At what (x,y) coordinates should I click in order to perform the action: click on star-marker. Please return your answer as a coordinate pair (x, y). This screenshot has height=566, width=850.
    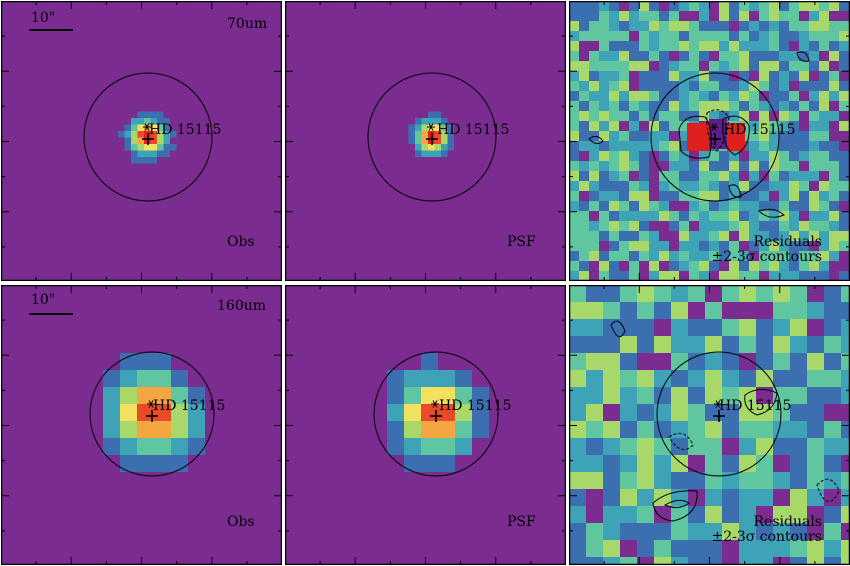
    Looking at the image, I should click on (147, 127).